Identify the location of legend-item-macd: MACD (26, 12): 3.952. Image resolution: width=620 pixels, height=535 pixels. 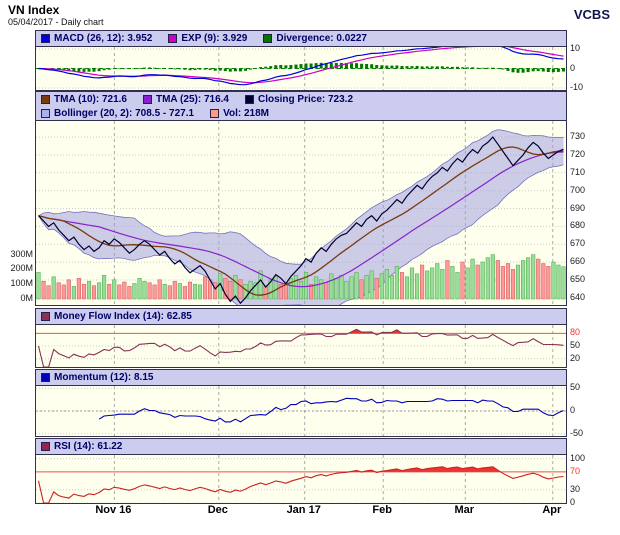
(96, 38).